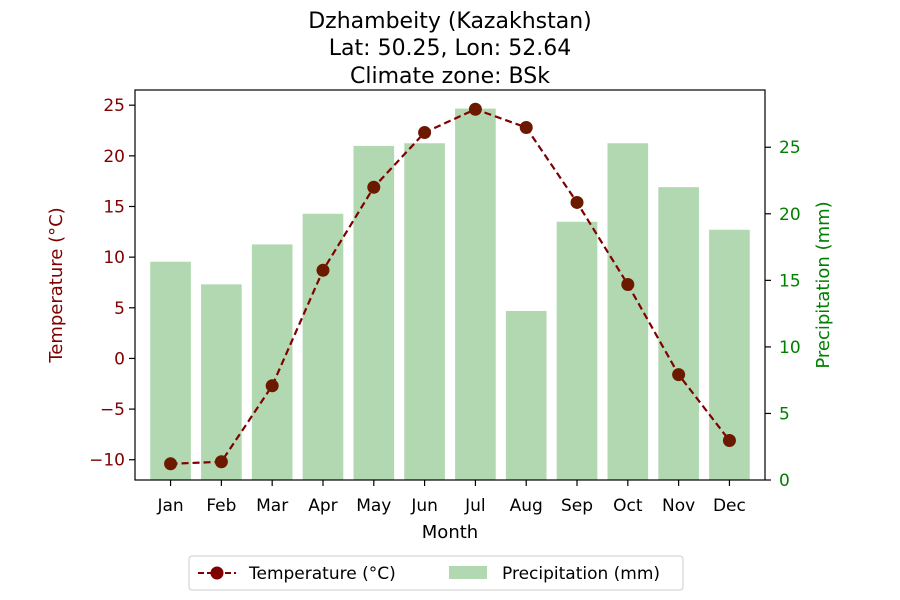 Image resolution: width=900 pixels, height=600 pixels. I want to click on month-tick-label-dec: Dec, so click(729, 506).